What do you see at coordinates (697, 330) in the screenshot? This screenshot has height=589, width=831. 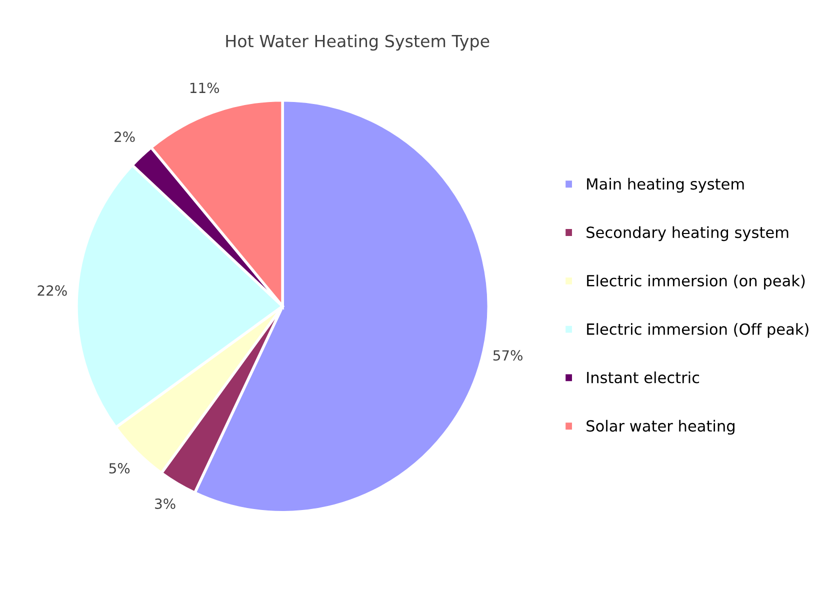 I see `legend-label: Electric immersion (Off peak)` at bounding box center [697, 330].